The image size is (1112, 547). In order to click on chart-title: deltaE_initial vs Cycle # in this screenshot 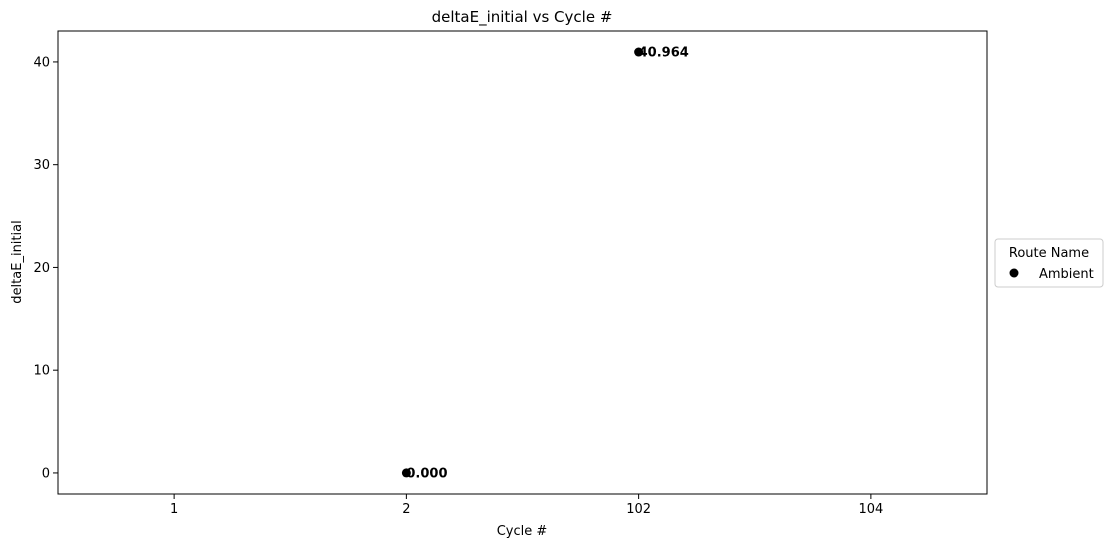, I will do `click(522, 17)`.